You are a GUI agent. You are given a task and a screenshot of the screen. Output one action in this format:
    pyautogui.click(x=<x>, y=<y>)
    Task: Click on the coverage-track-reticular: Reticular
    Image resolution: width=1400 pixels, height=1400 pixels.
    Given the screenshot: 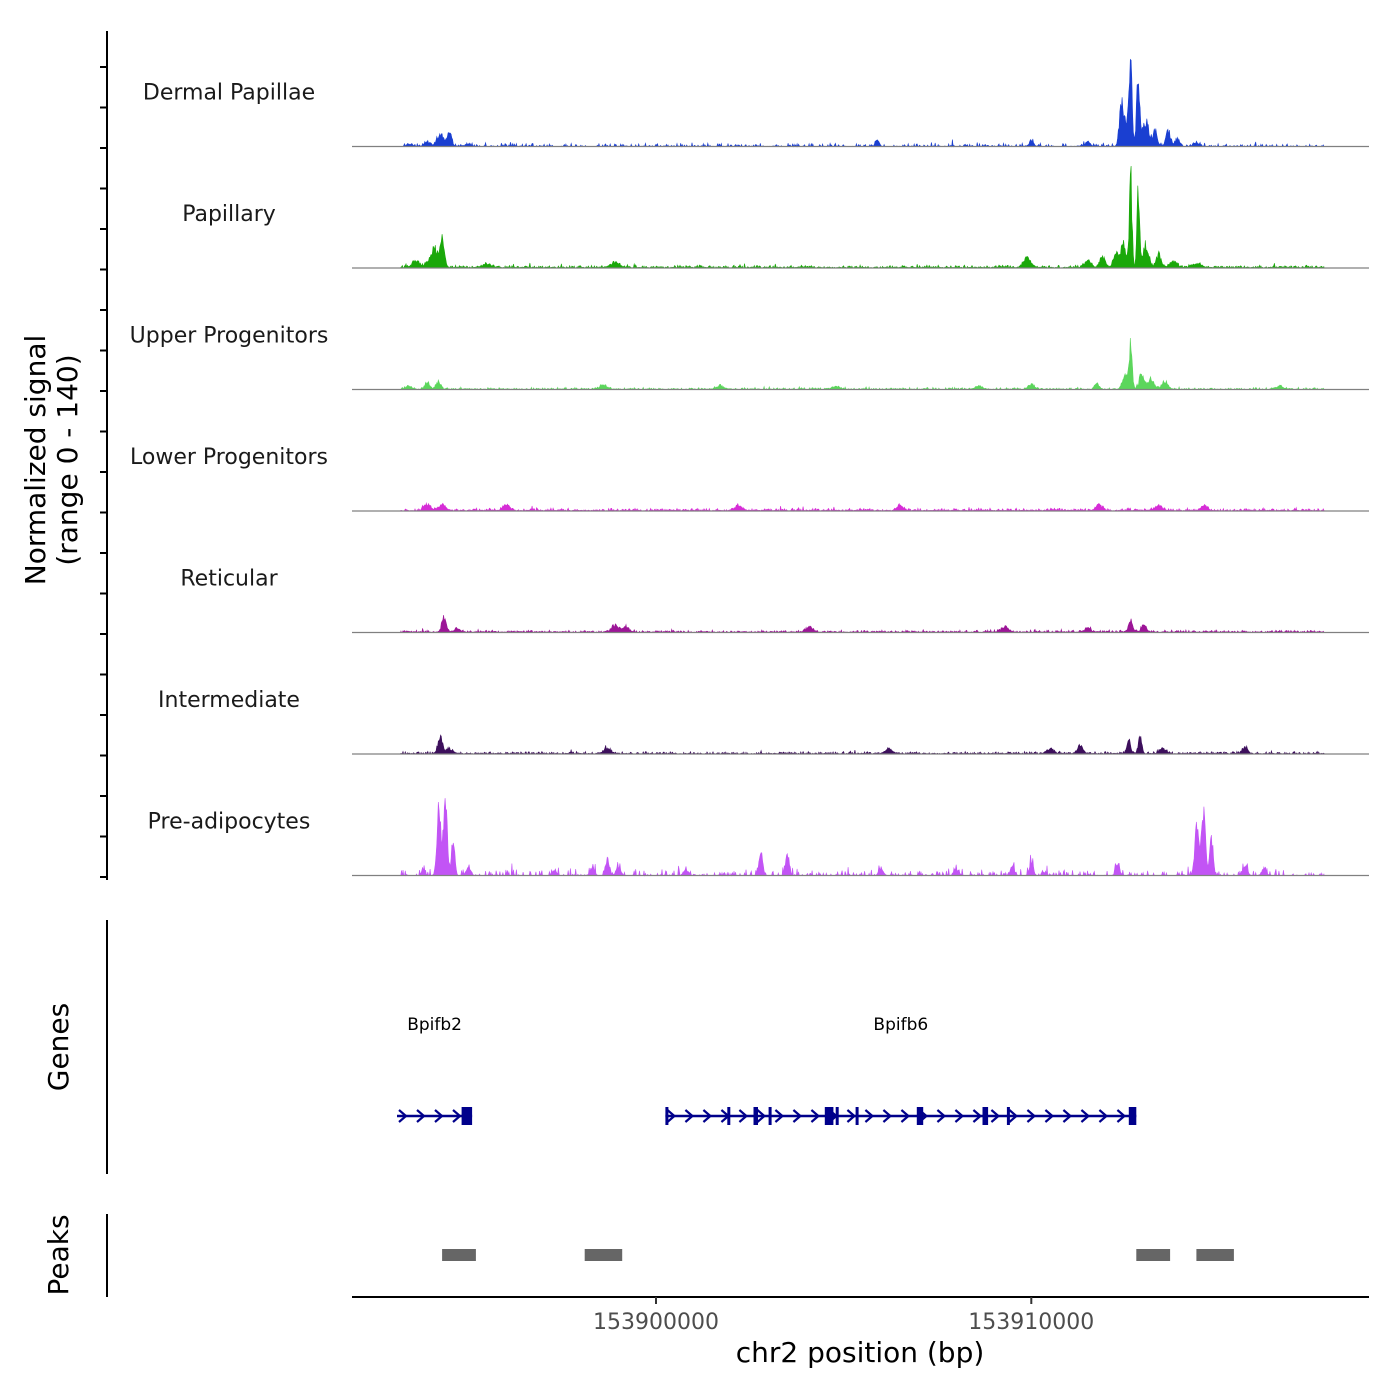 What is the action you would take?
    pyautogui.click(x=774, y=600)
    